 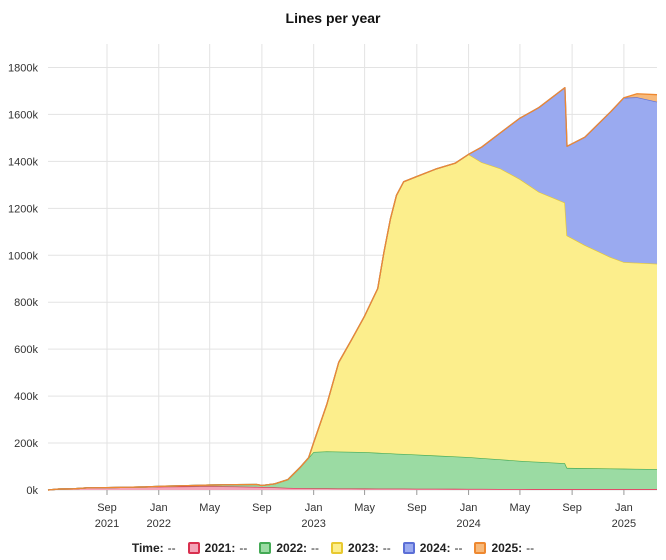 What do you see at coordinates (23, 256) in the screenshot?
I see `y-tick-label: 1000k` at bounding box center [23, 256].